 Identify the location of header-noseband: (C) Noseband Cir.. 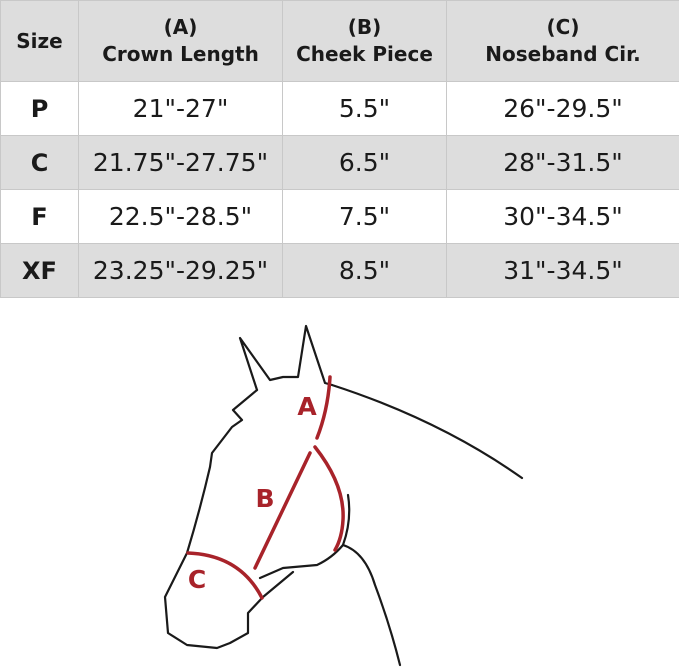
(562, 41).